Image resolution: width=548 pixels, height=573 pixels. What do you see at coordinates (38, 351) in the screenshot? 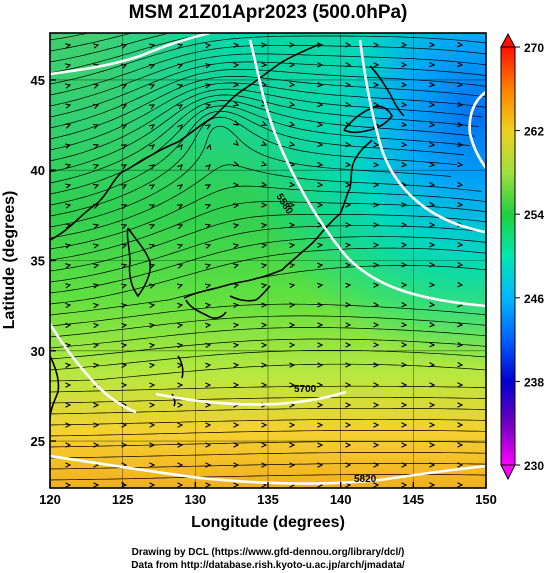
I see `y-tick-label: 30` at bounding box center [38, 351].